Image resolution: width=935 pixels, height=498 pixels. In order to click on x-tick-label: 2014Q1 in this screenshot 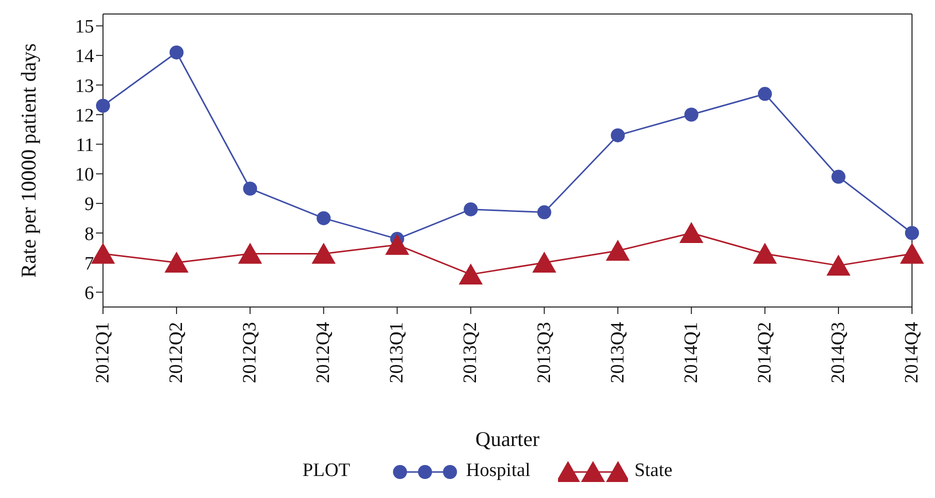, I will do `click(691, 353)`.